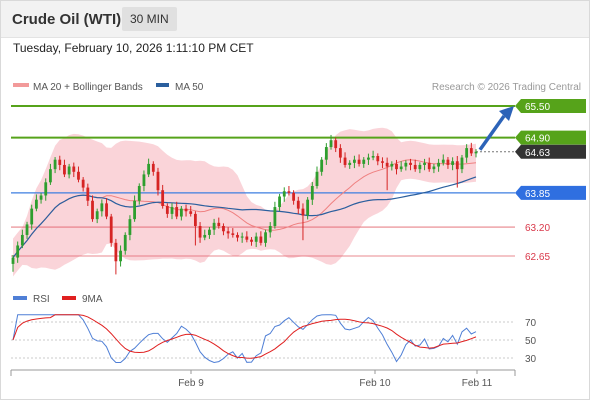 The image size is (590, 400). What do you see at coordinates (69, 298) in the screenshot?
I see `ma9-legend-swatch` at bounding box center [69, 298].